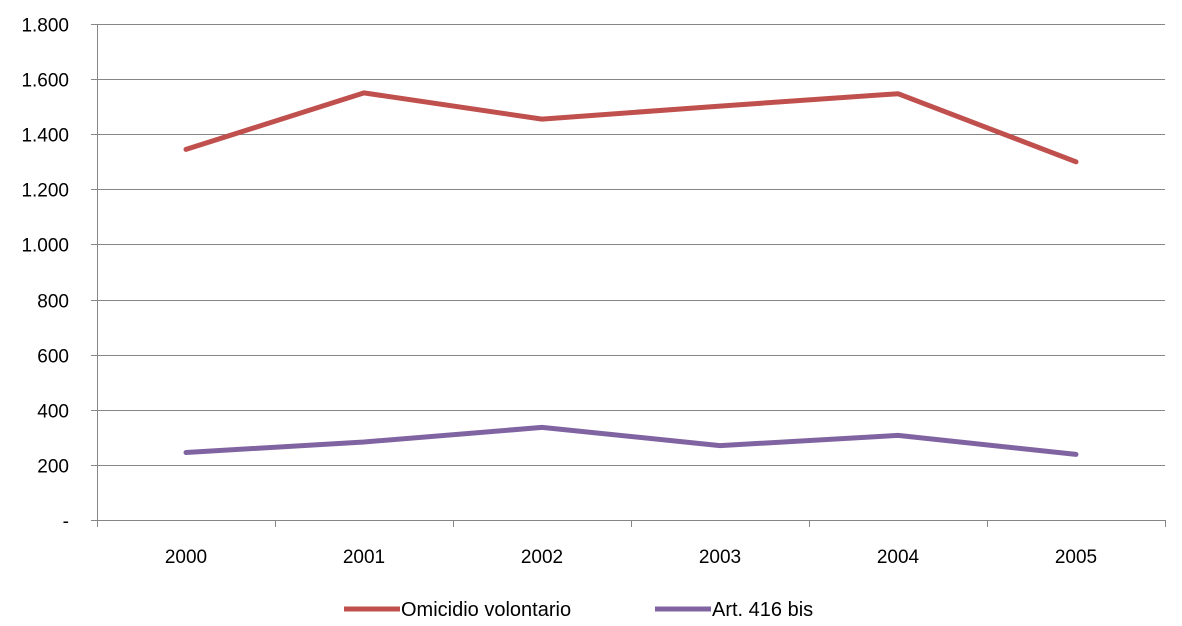  Describe the element at coordinates (45, 26) in the screenshot. I see `y-tick-label: 1.800` at that location.